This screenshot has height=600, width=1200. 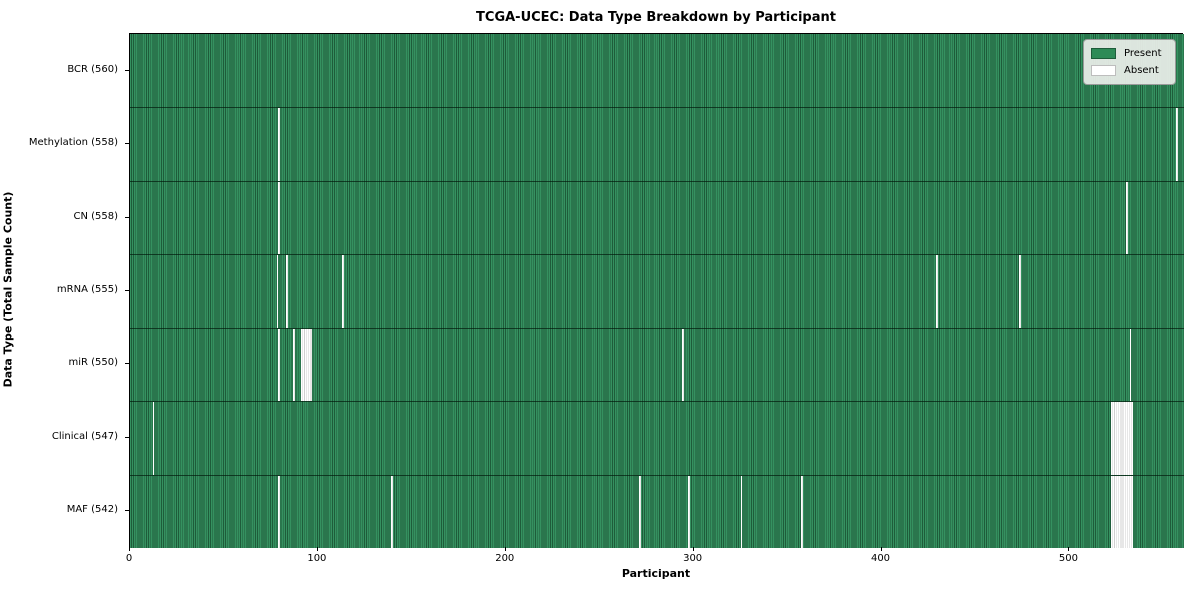 I want to click on heatmap-row-bcr, so click(x=657, y=71).